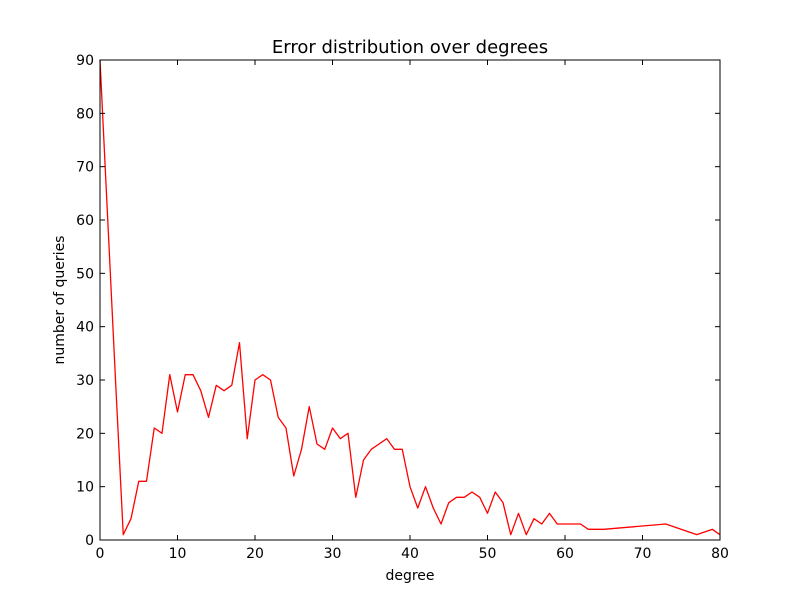 This screenshot has height=604, width=800. Describe the element at coordinates (409, 576) in the screenshot. I see `x-axis-label: degree` at that location.